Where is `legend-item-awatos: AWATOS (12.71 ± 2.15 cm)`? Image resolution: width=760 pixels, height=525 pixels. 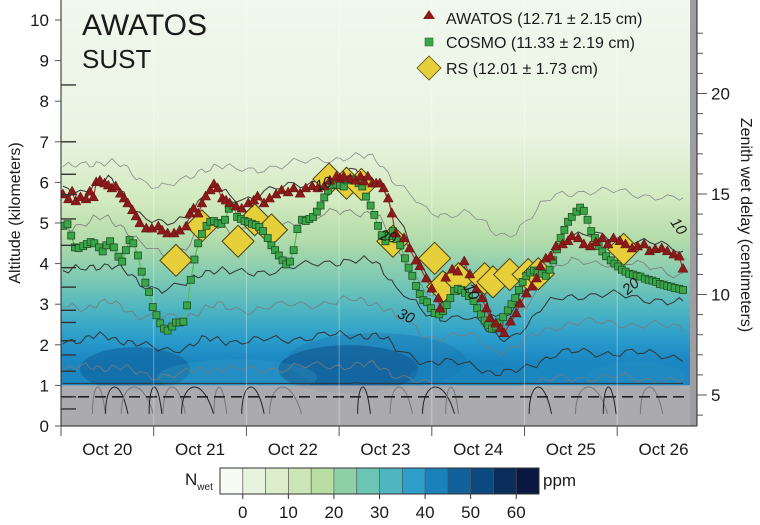
legend-item-awatos: AWATOS (12.71 ± 2.15 cm) is located at coordinates (532, 19).